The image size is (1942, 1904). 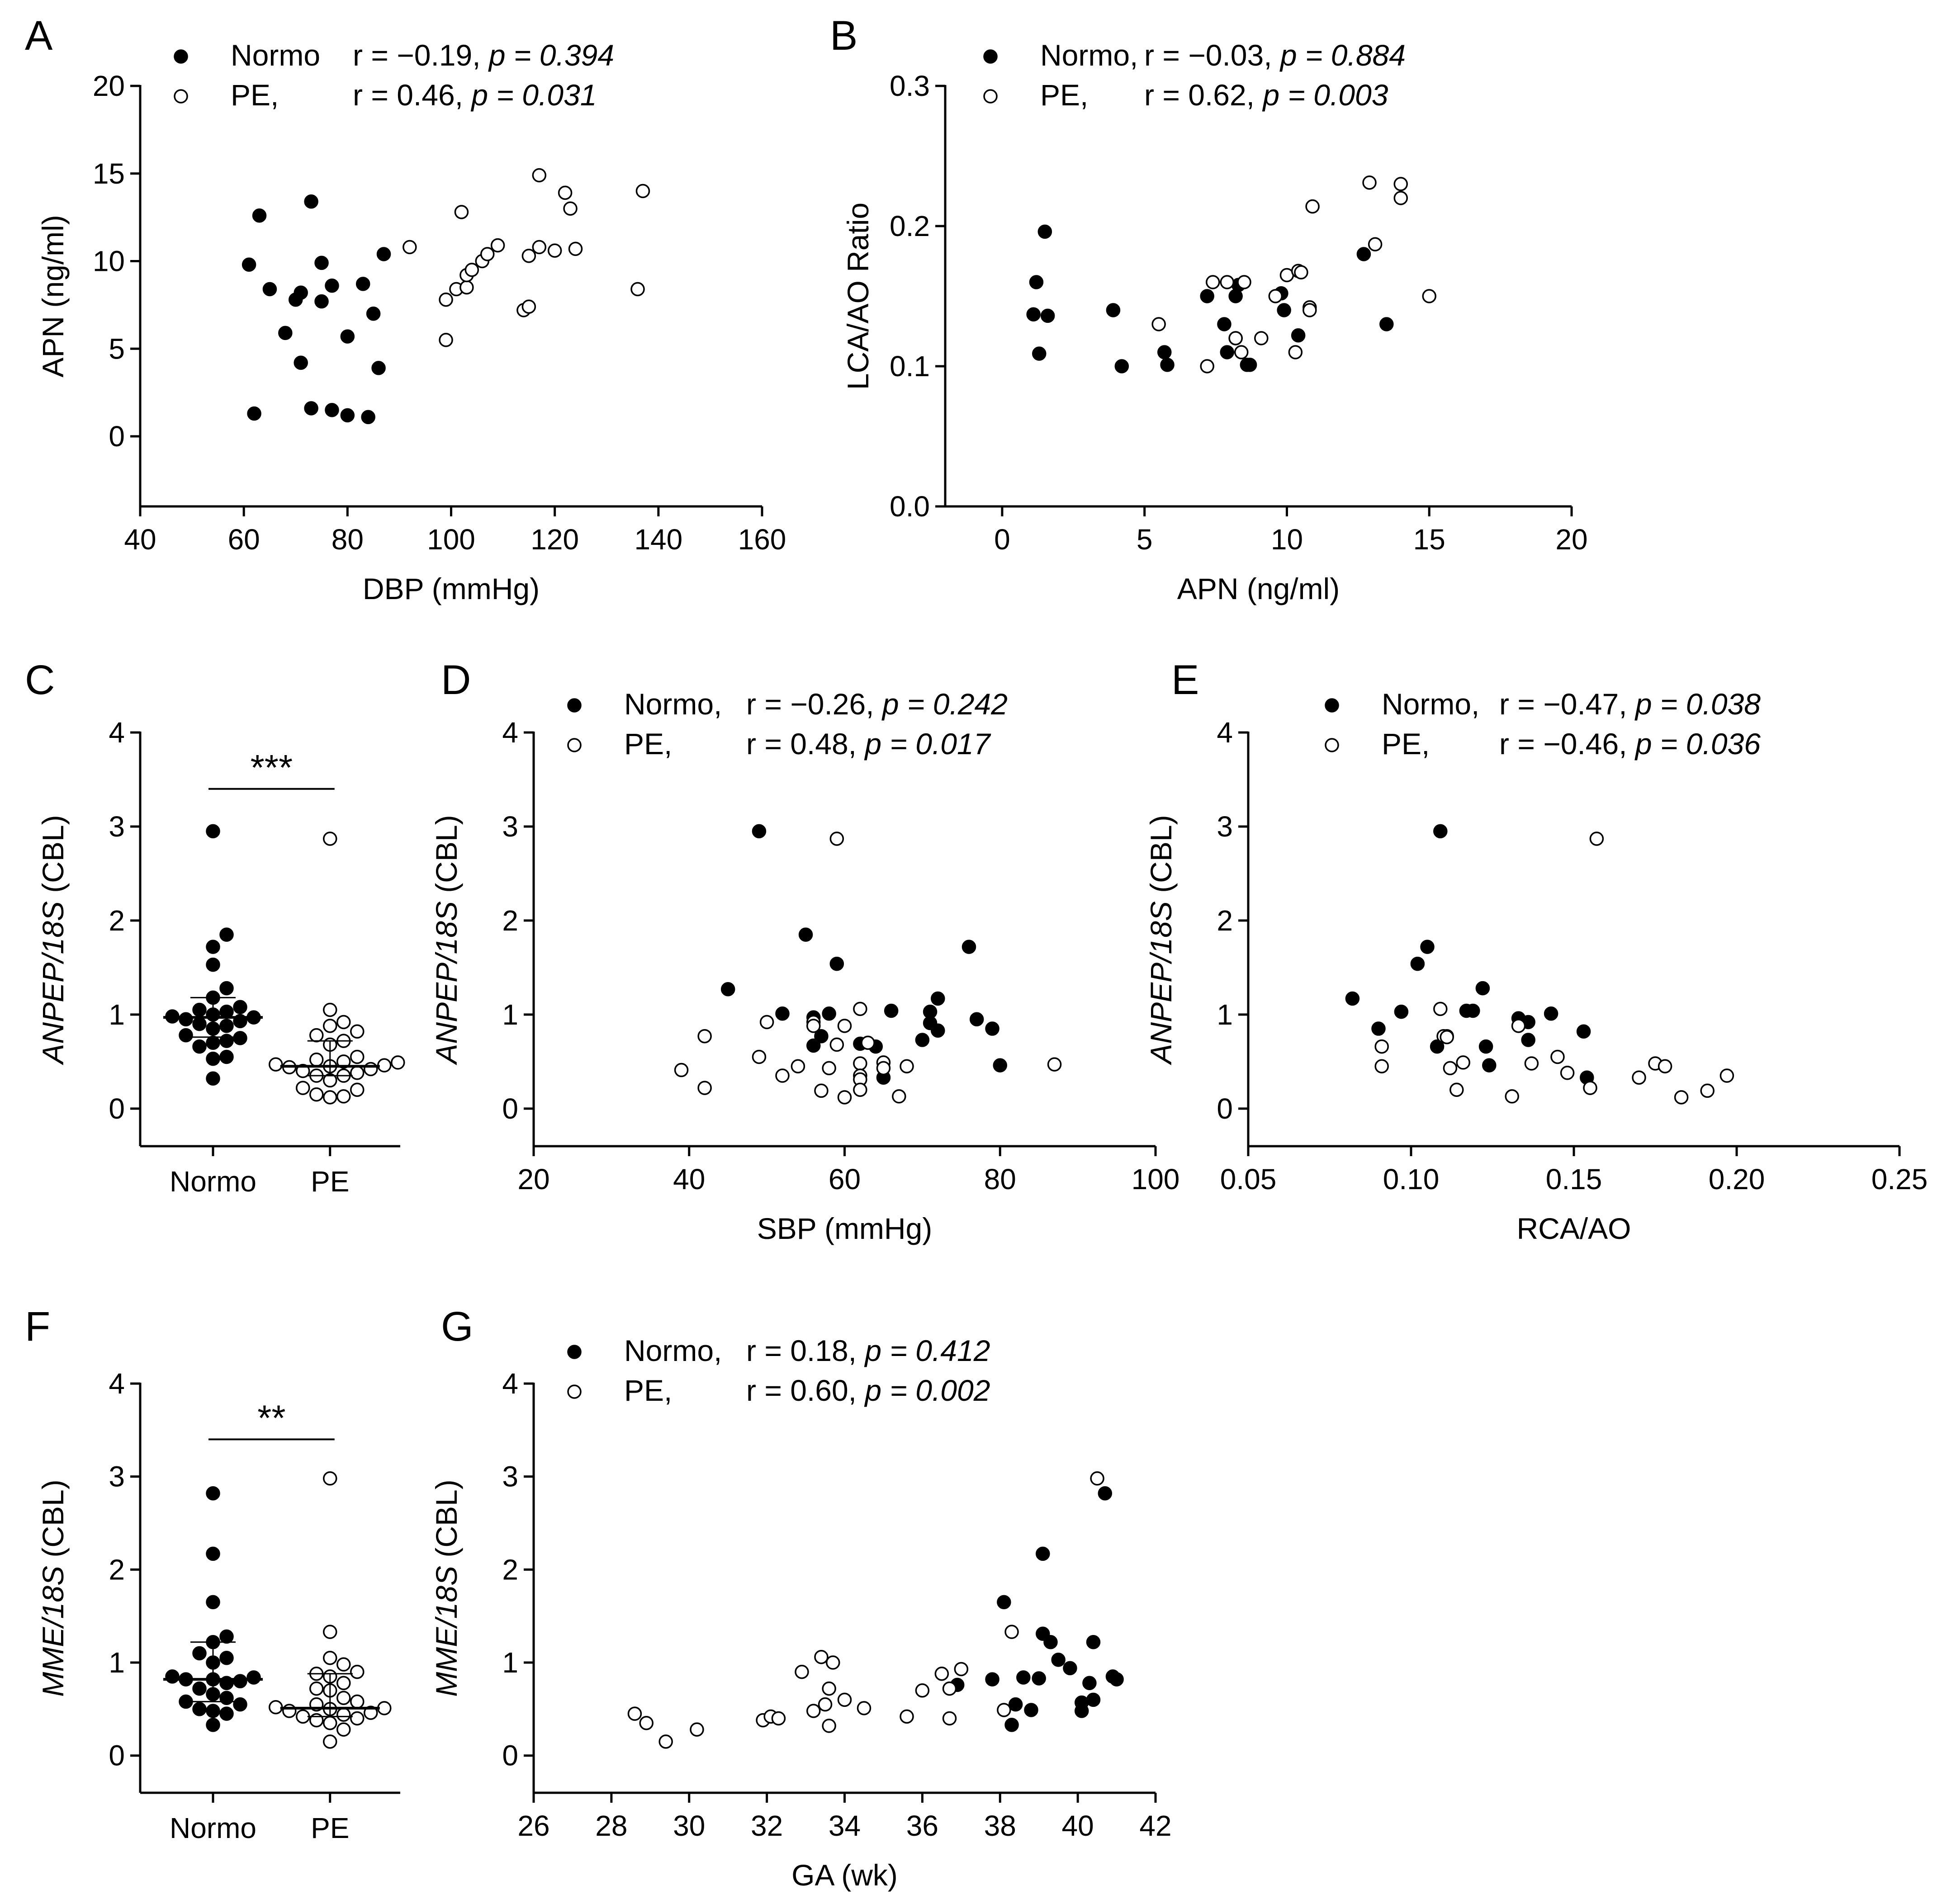 What do you see at coordinates (348, 539) in the screenshot?
I see `x-tick-label: 80` at bounding box center [348, 539].